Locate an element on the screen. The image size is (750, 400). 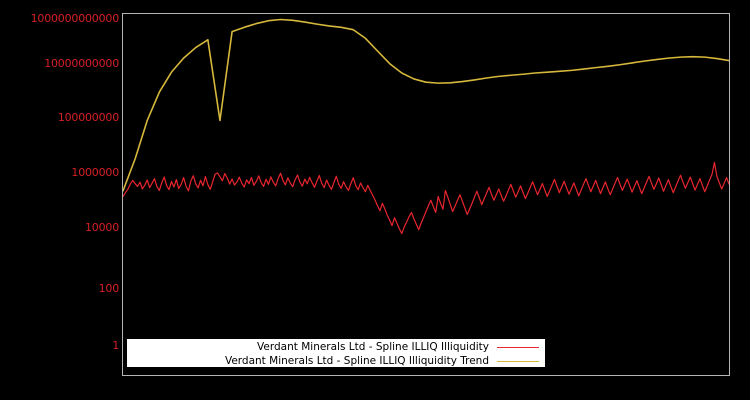
legend-swatch-trend is located at coordinates (518, 361).